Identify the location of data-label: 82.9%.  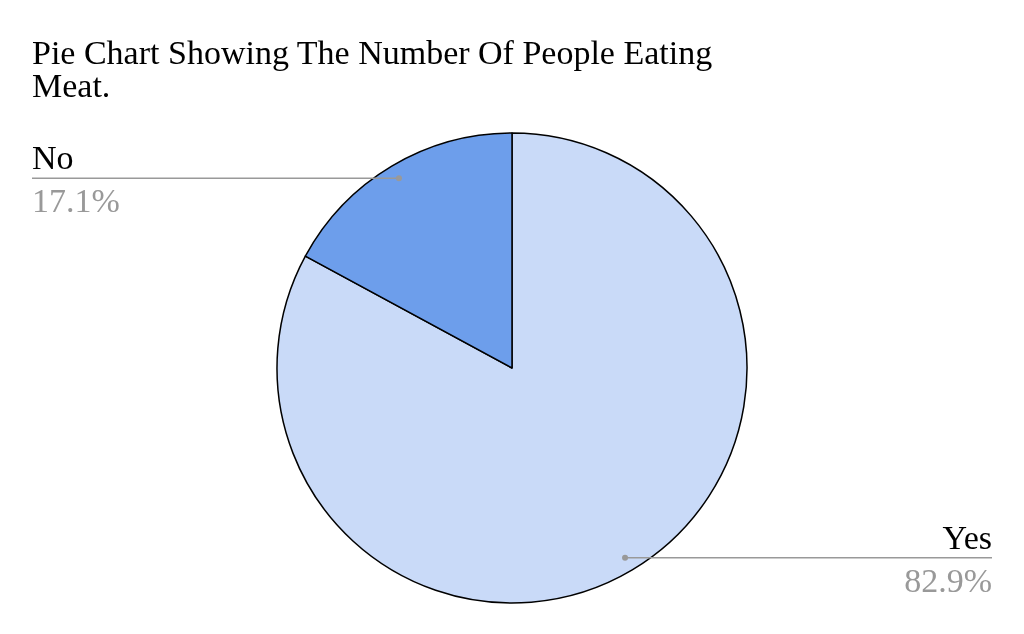
(948, 580).